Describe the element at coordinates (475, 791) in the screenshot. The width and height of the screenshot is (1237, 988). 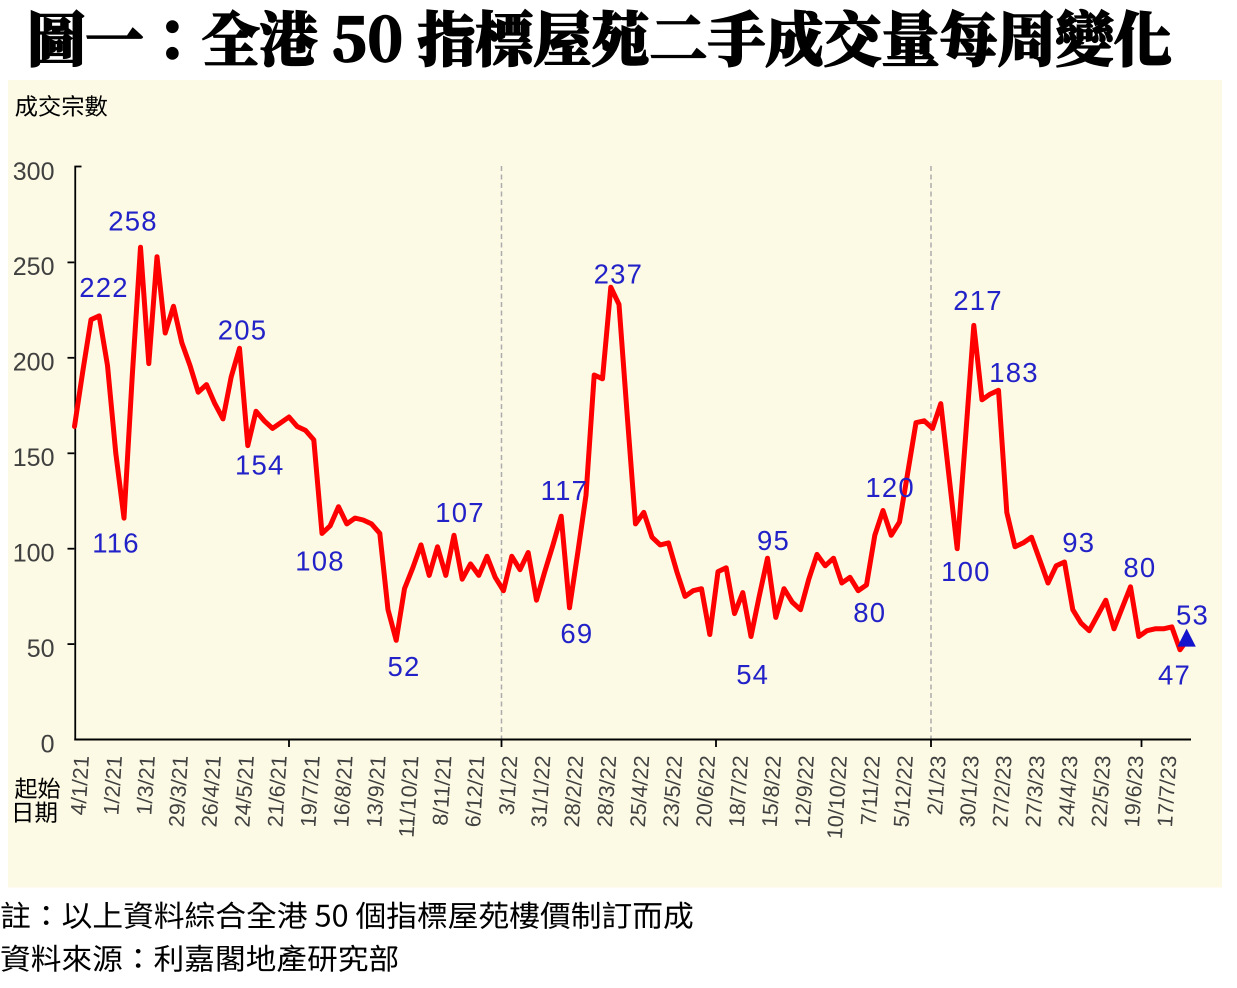
I see `svg-text: 6/12/21` at that location.